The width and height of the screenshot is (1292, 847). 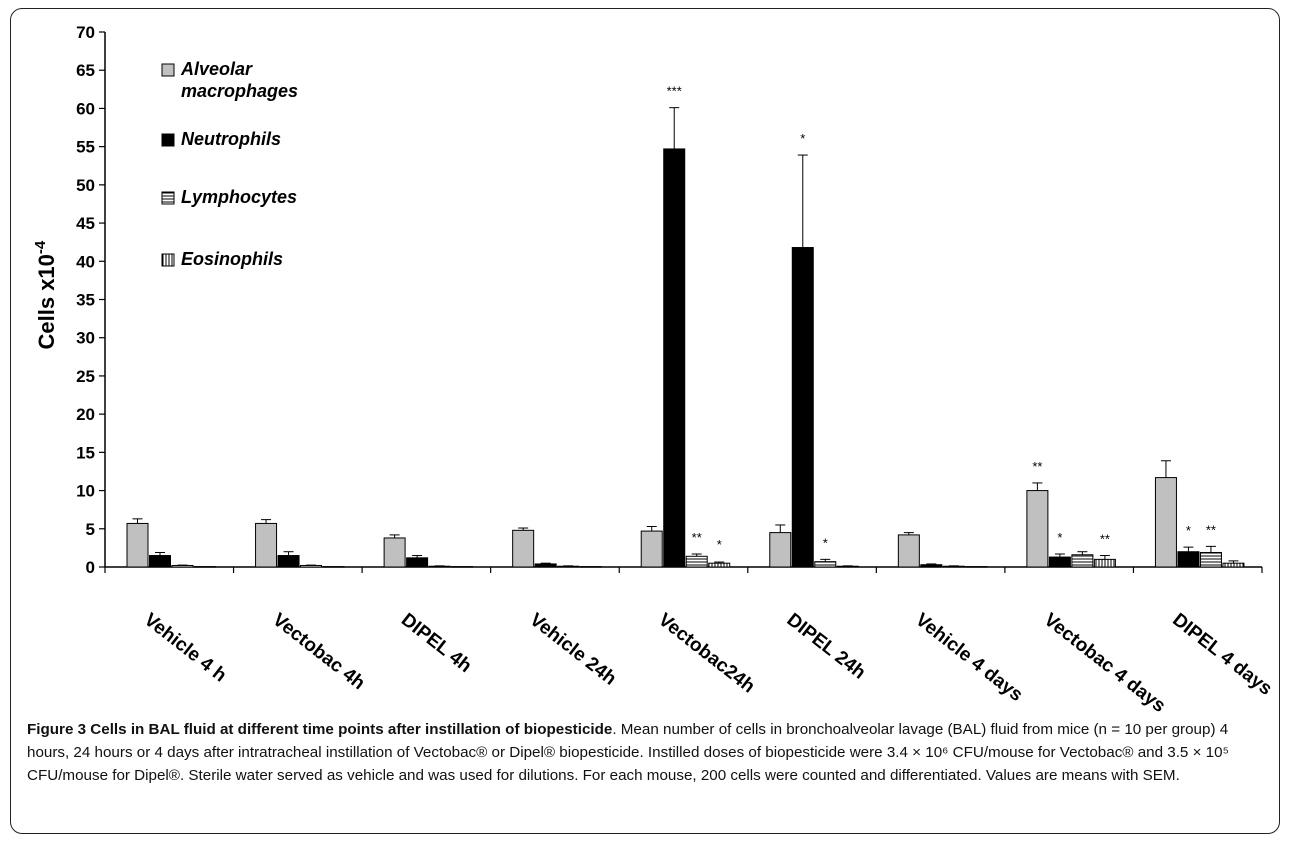 I want to click on y-tick-label: 50, so click(x=85, y=185).